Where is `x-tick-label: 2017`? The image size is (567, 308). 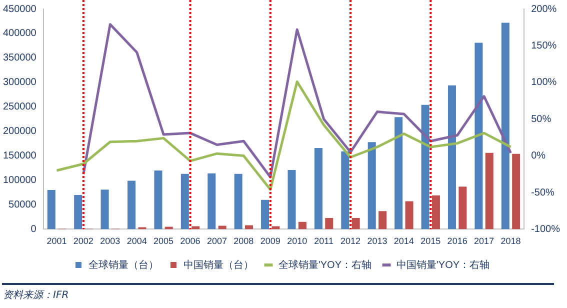 x-tick-label: 2017 is located at coordinates (484, 241).